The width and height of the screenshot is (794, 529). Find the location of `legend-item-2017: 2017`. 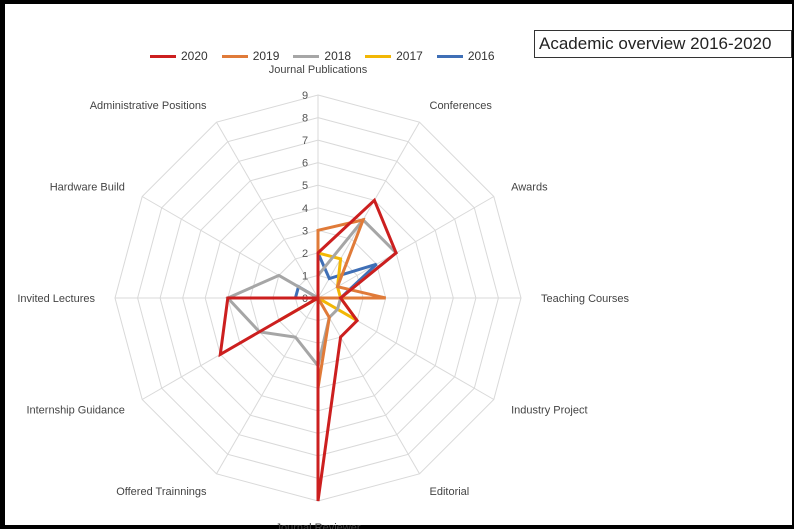

legend-item-2017: 2017 is located at coordinates (394, 56).